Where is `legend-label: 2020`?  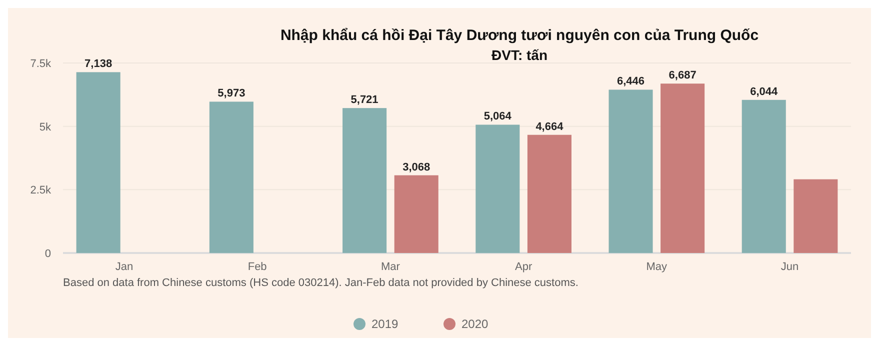 legend-label: 2020 is located at coordinates (475, 324).